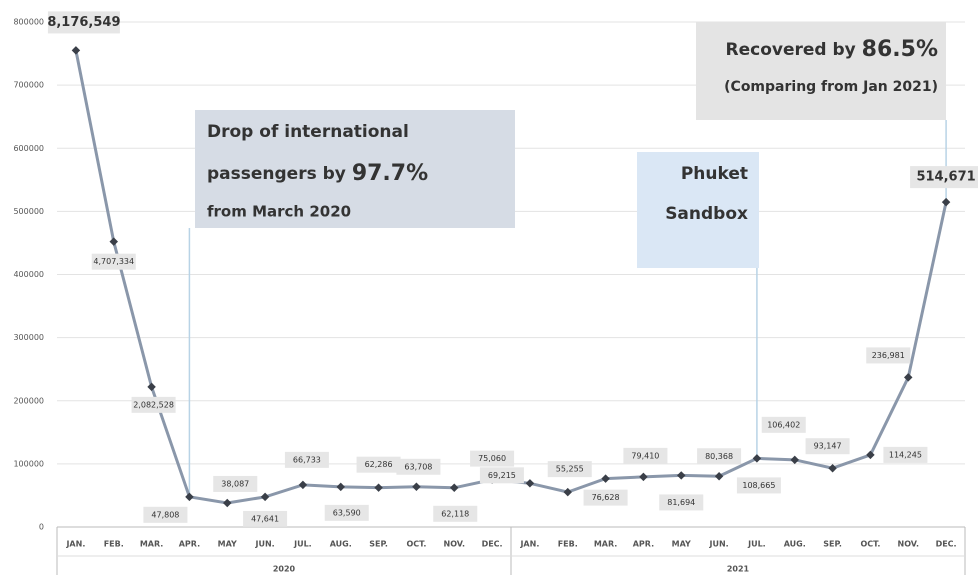  I want to click on data-label: 4,707,334, so click(113, 261).